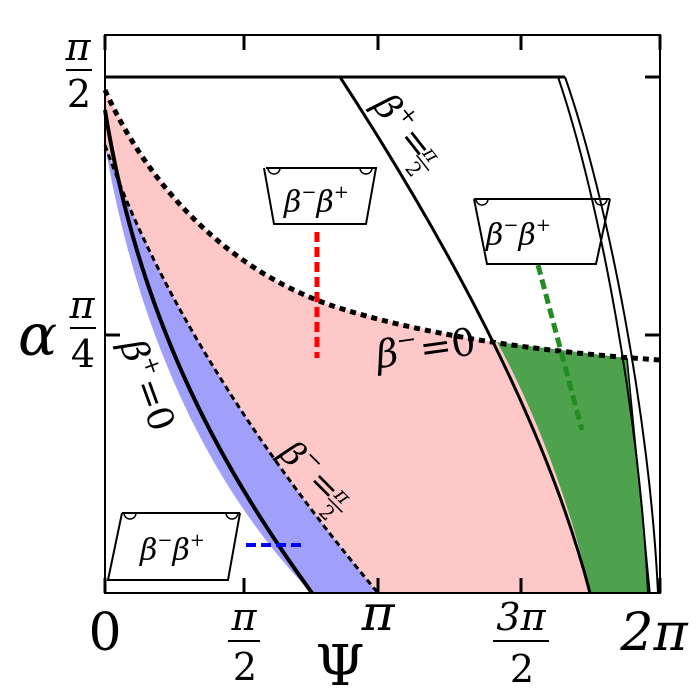 The height and width of the screenshot is (700, 700). What do you see at coordinates (339, 666) in the screenshot?
I see `x-axis-label: Ψ` at bounding box center [339, 666].